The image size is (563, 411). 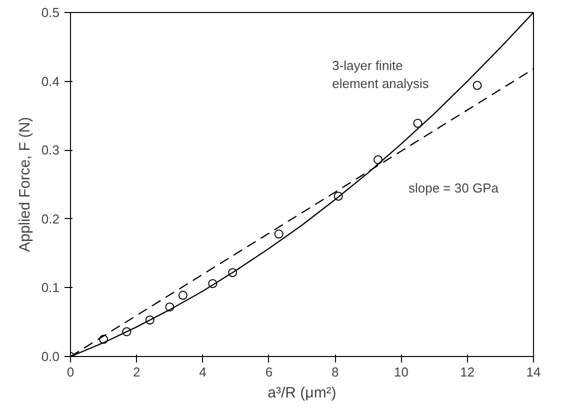 I want to click on annotation: slope = 30 GPa, so click(x=454, y=188).